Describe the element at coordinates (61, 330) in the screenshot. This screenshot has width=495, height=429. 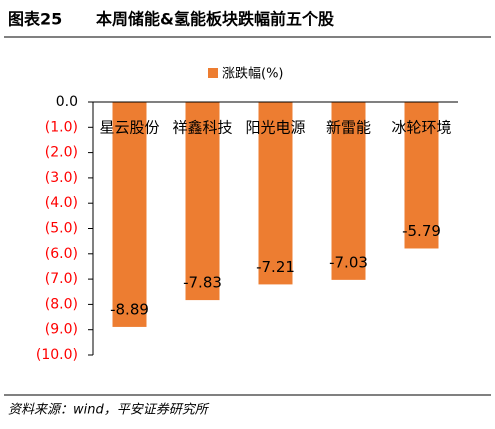
I see `y-tick-label: (9.0)` at that location.